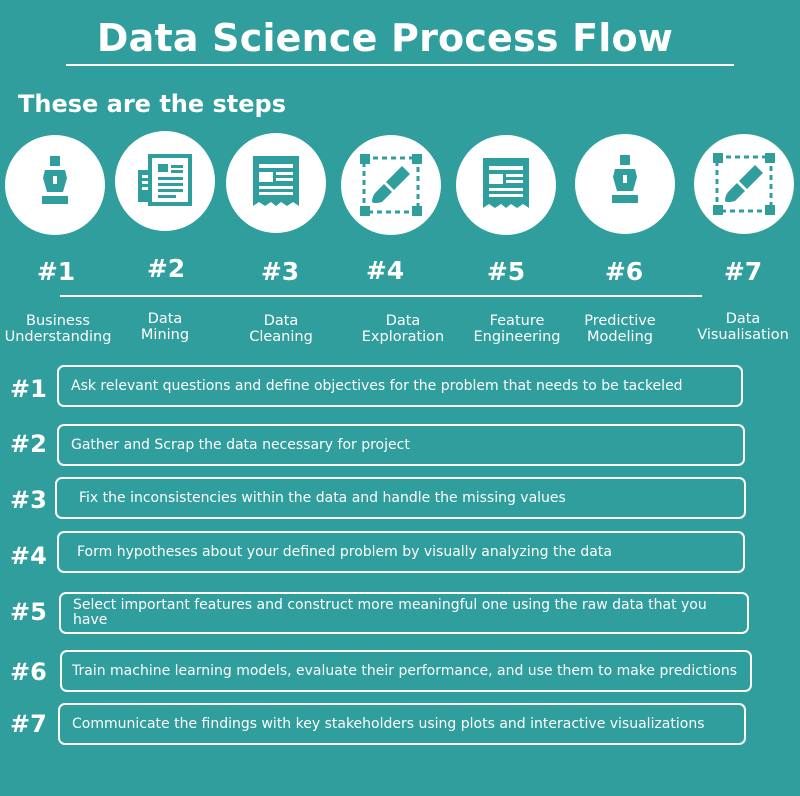 This screenshot has width=800, height=796. I want to click on step-5-circle, so click(506, 185).